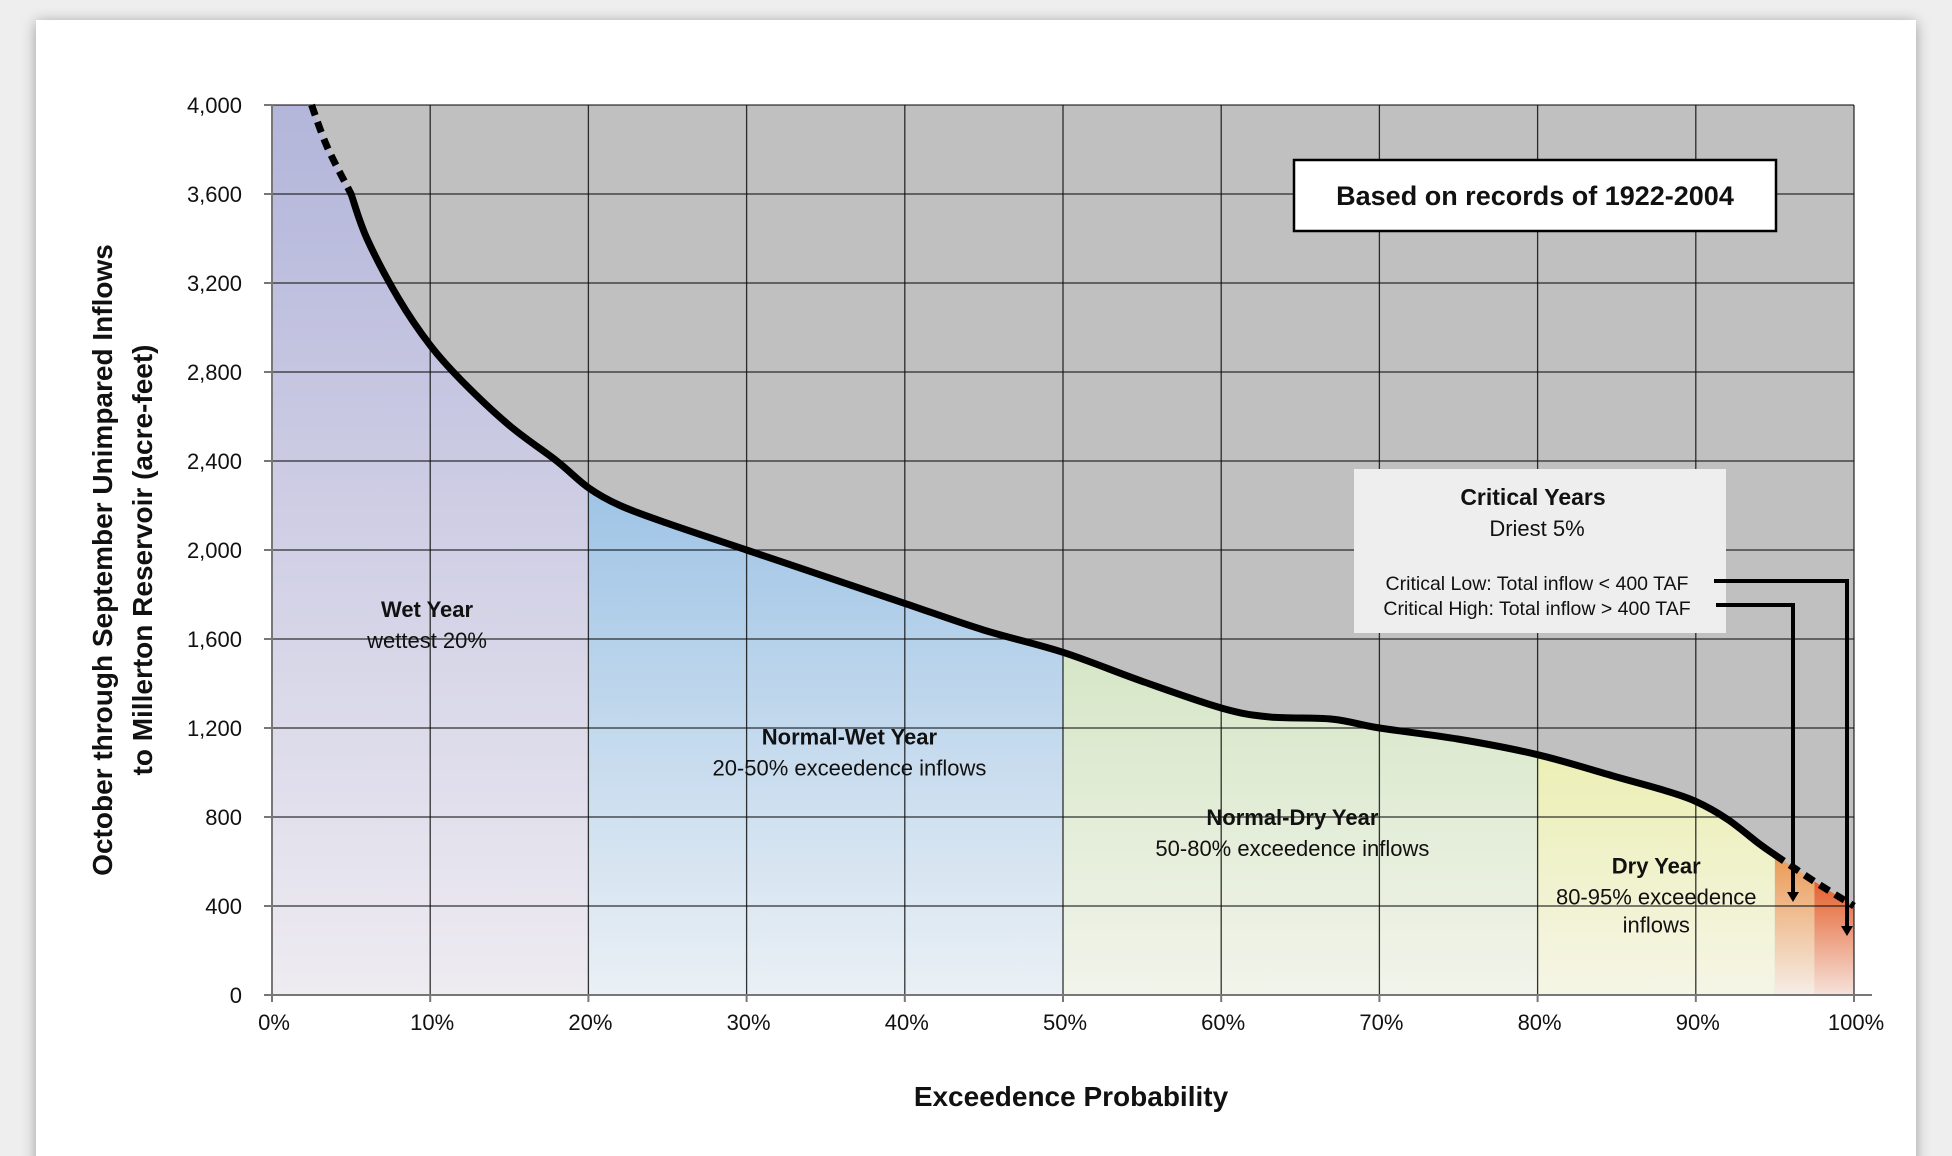 The image size is (1952, 1156). What do you see at coordinates (907, 1022) in the screenshot?
I see `x-tick-label-4: 40%` at bounding box center [907, 1022].